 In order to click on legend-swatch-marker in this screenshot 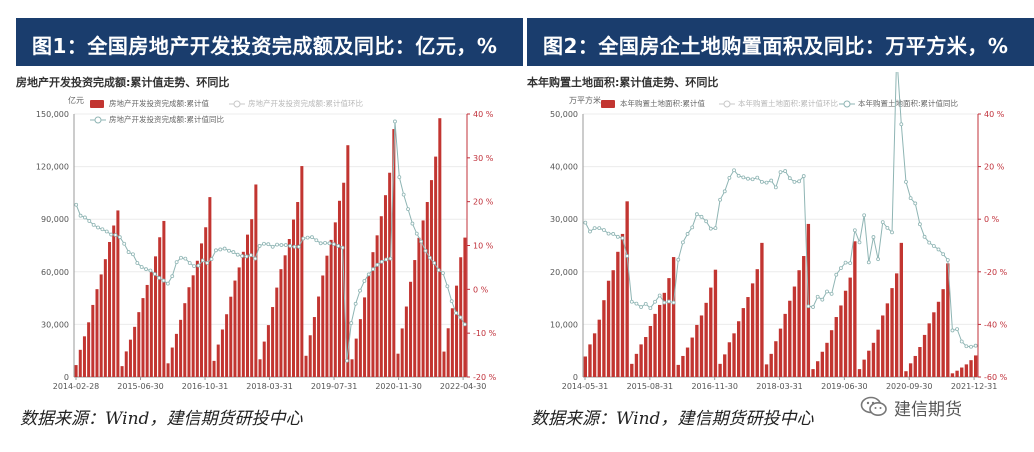, I will do `click(98, 120)`.